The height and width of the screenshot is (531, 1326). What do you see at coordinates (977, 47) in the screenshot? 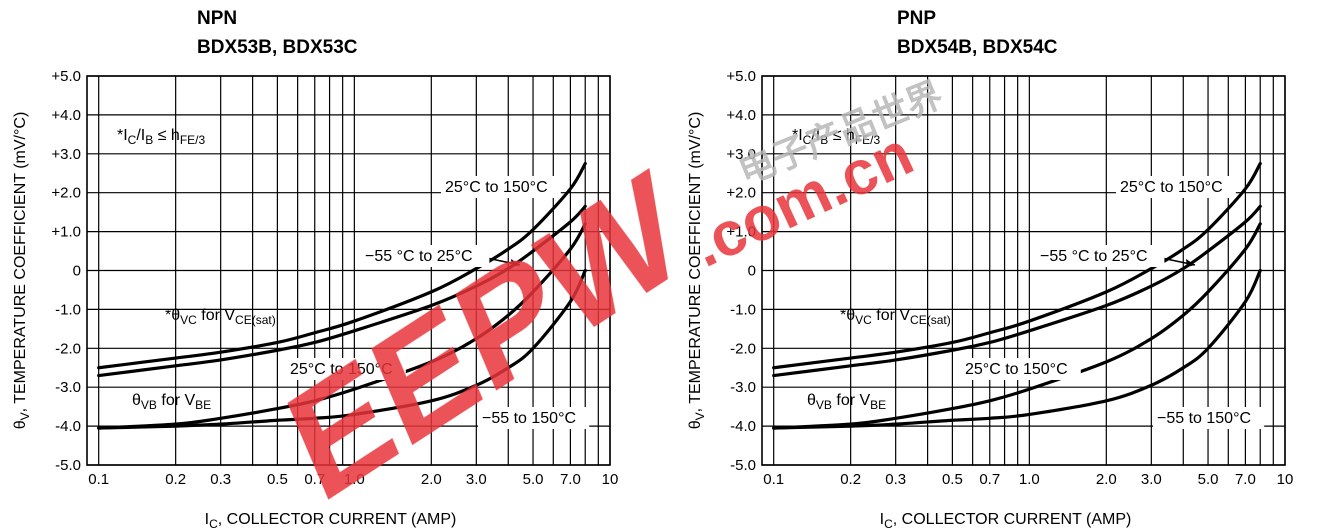
I see `chart-subtitle: BDX54B, BDX54C` at bounding box center [977, 47].